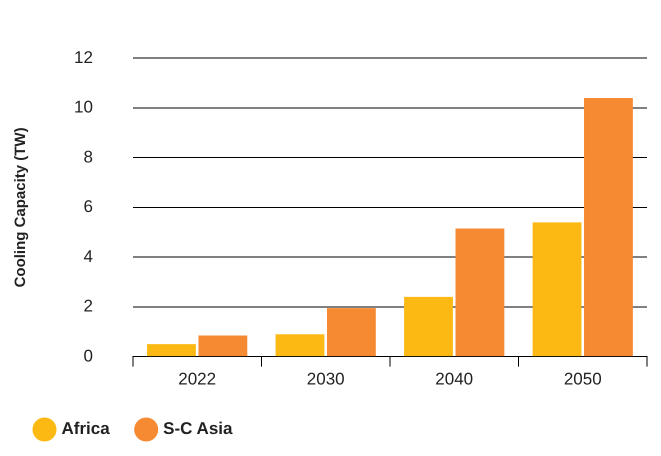  I want to click on legend-label: Africa, so click(86, 428).